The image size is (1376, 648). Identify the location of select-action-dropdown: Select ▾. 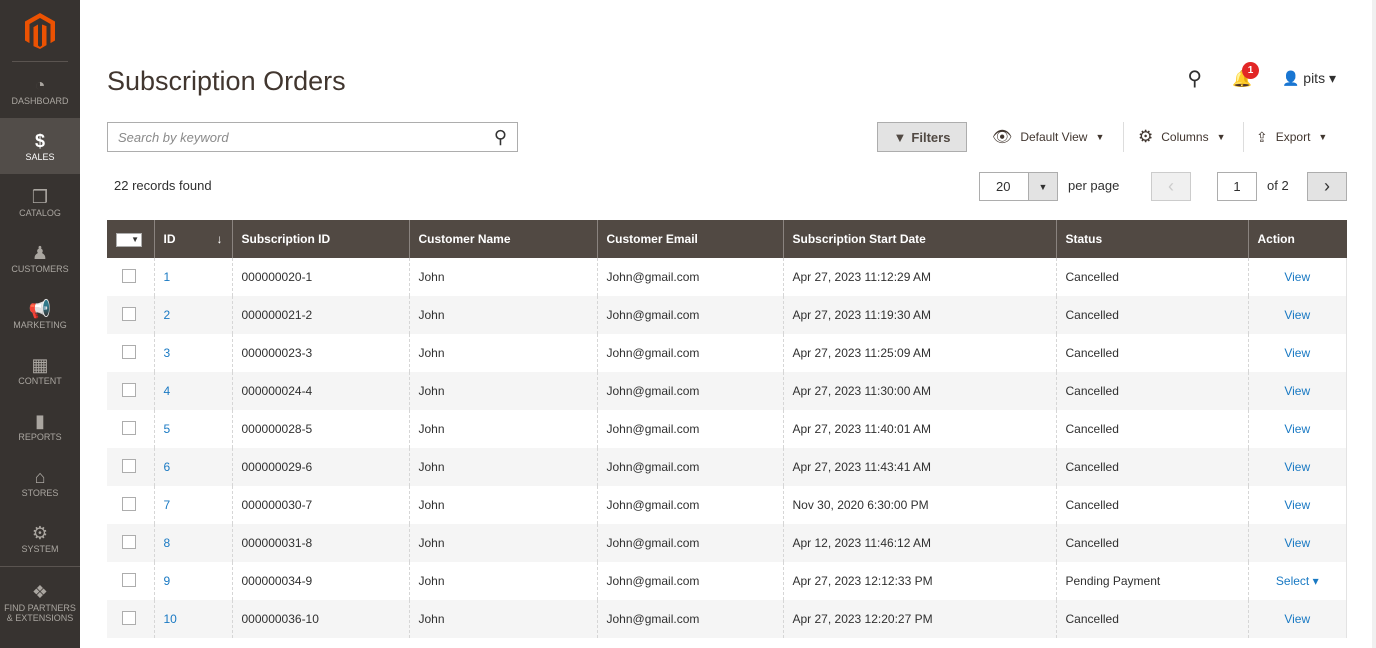
(1297, 581).